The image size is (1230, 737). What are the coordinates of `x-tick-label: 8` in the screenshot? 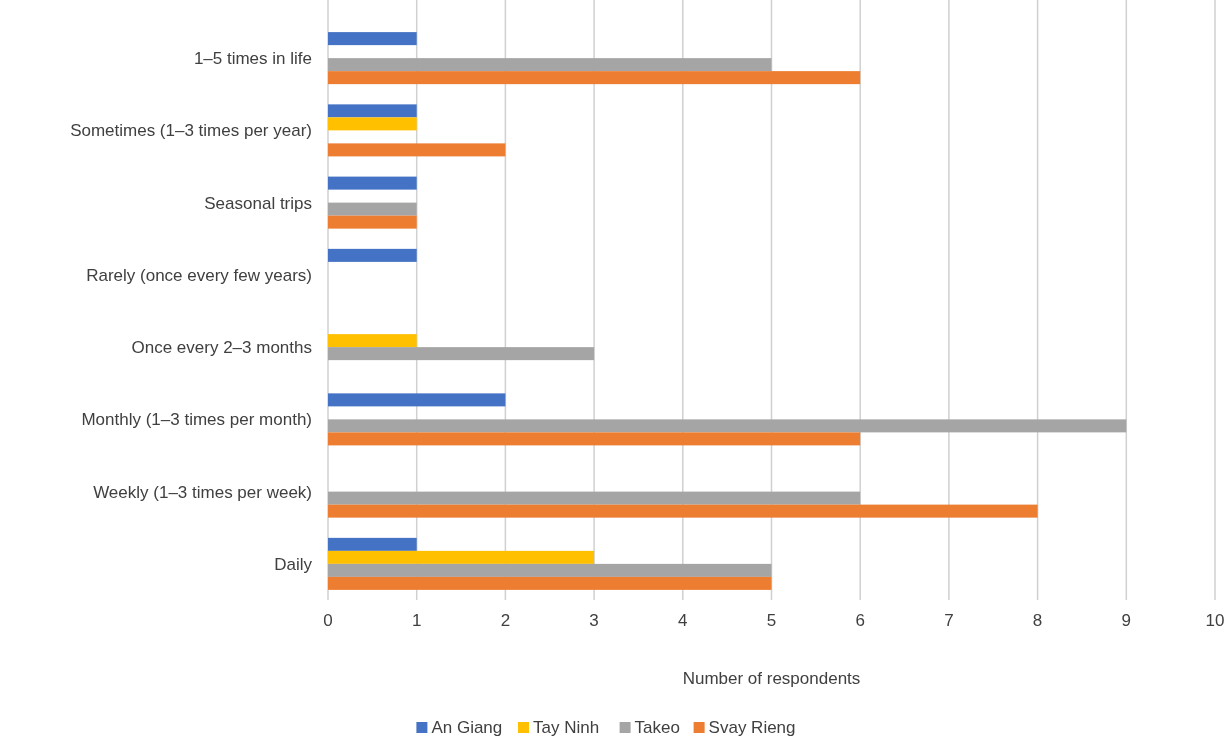 It's located at (1037, 620).